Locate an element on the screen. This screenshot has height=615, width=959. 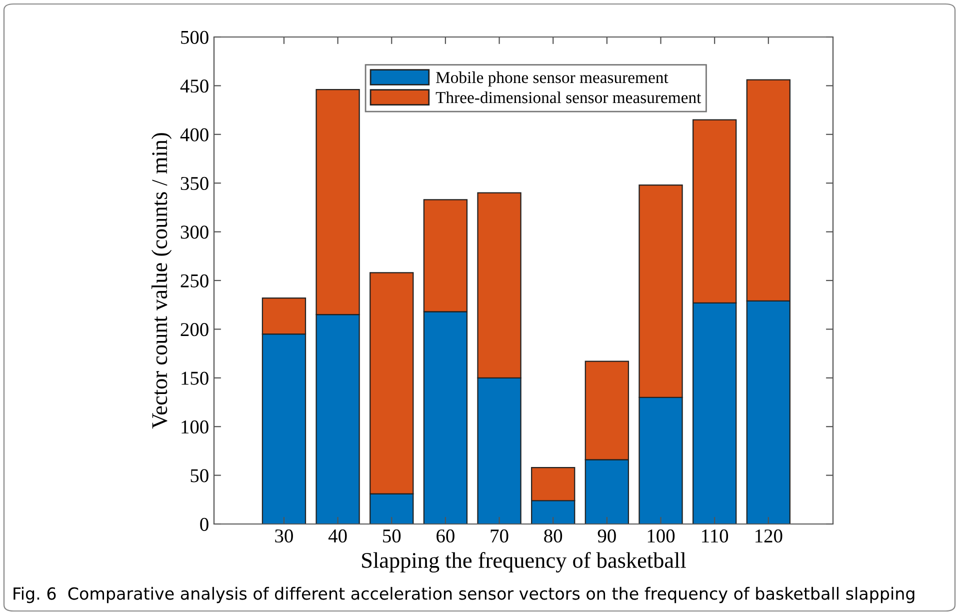
y-axis-title: Vector count value (counts / min) is located at coordinates (161, 281).